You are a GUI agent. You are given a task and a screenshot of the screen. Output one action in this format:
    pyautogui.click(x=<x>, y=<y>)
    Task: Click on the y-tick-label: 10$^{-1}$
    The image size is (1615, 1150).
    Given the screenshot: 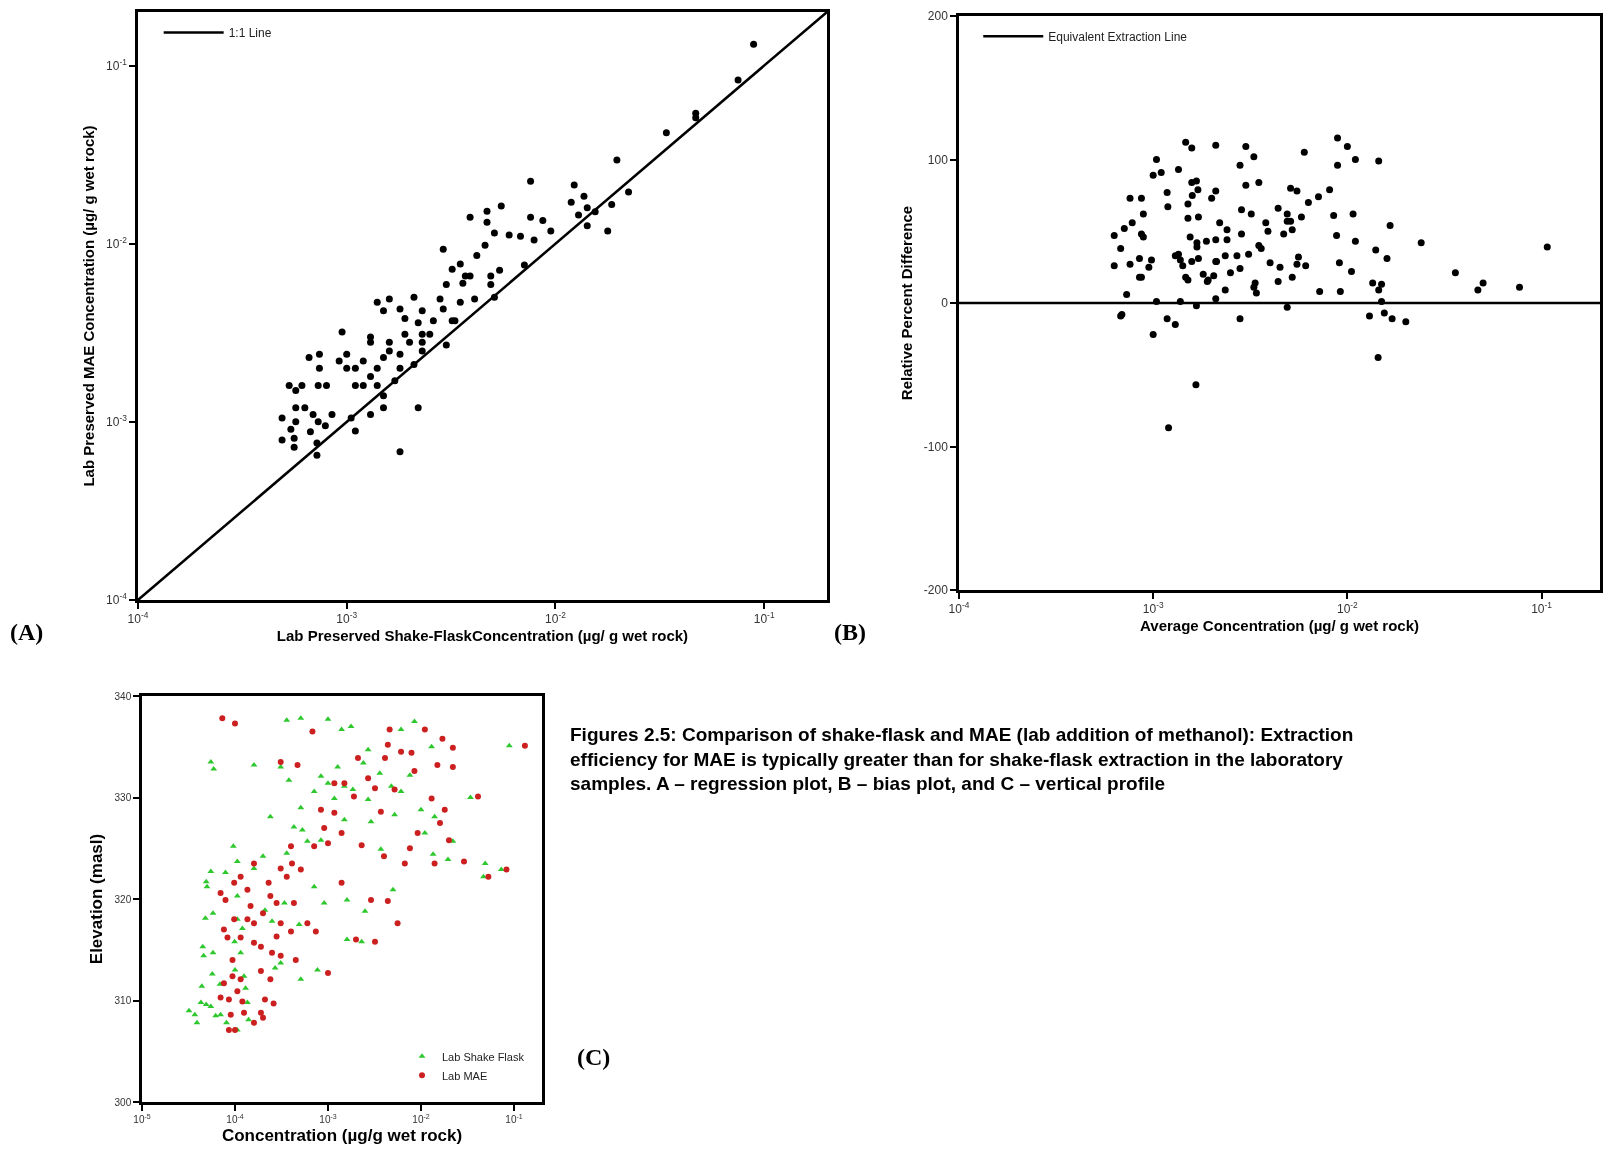 What is the action you would take?
    pyautogui.click(x=117, y=64)
    